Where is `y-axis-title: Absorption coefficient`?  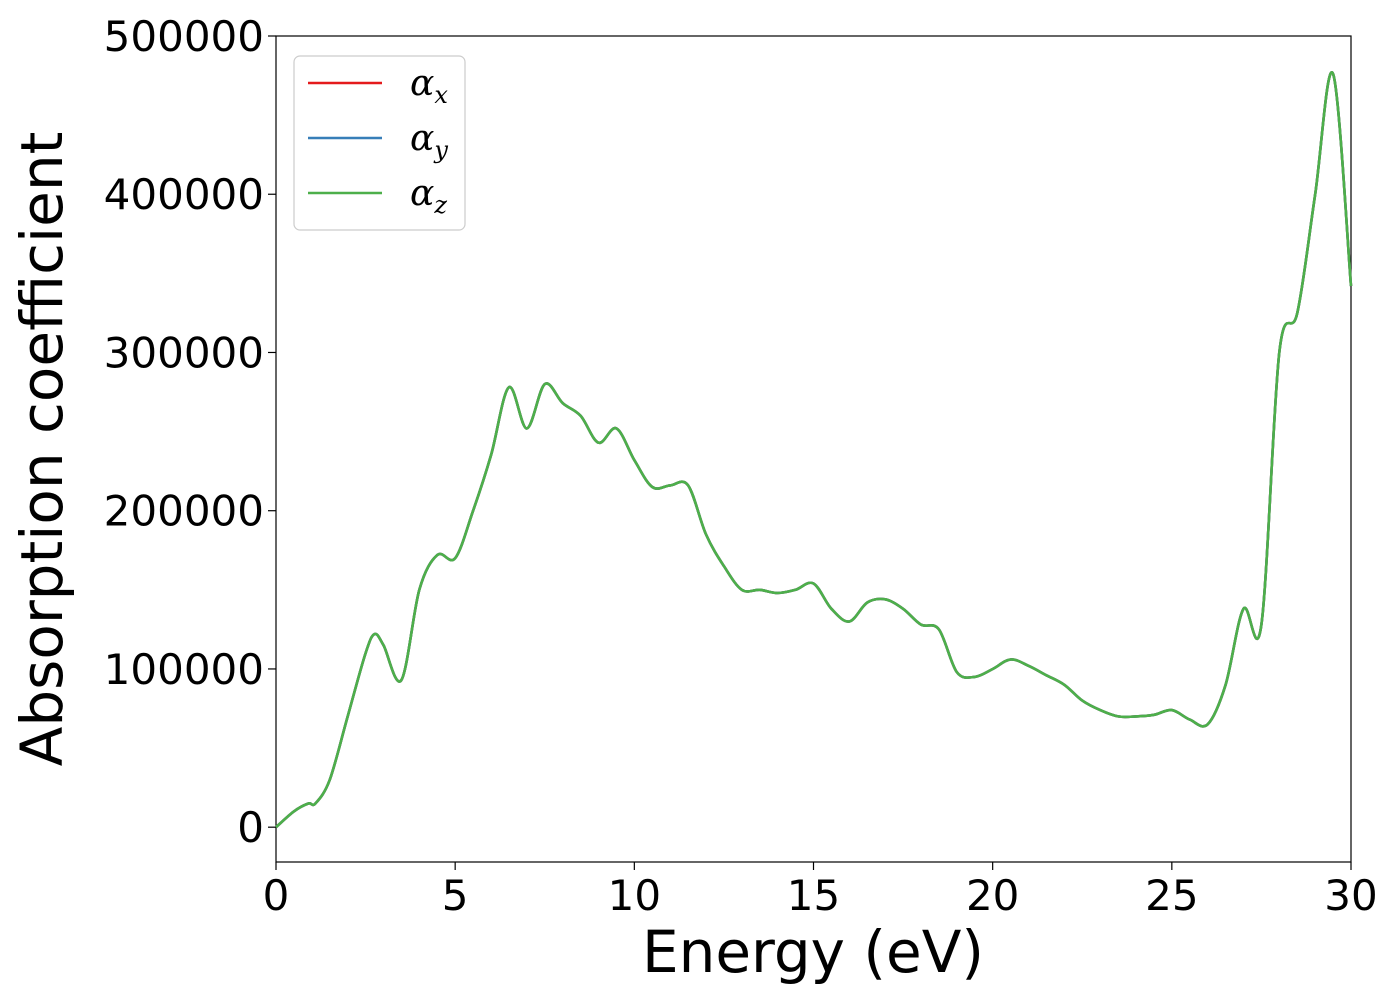 y-axis-title: Absorption coefficient is located at coordinates (42, 449).